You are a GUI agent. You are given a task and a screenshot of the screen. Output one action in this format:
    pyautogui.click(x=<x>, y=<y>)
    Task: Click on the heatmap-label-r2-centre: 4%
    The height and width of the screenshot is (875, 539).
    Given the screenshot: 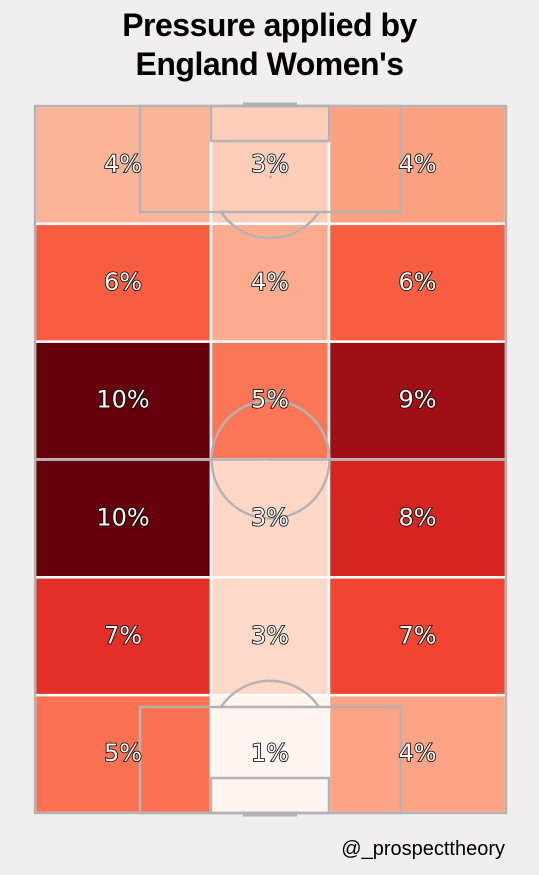 What is the action you would take?
    pyautogui.click(x=270, y=282)
    